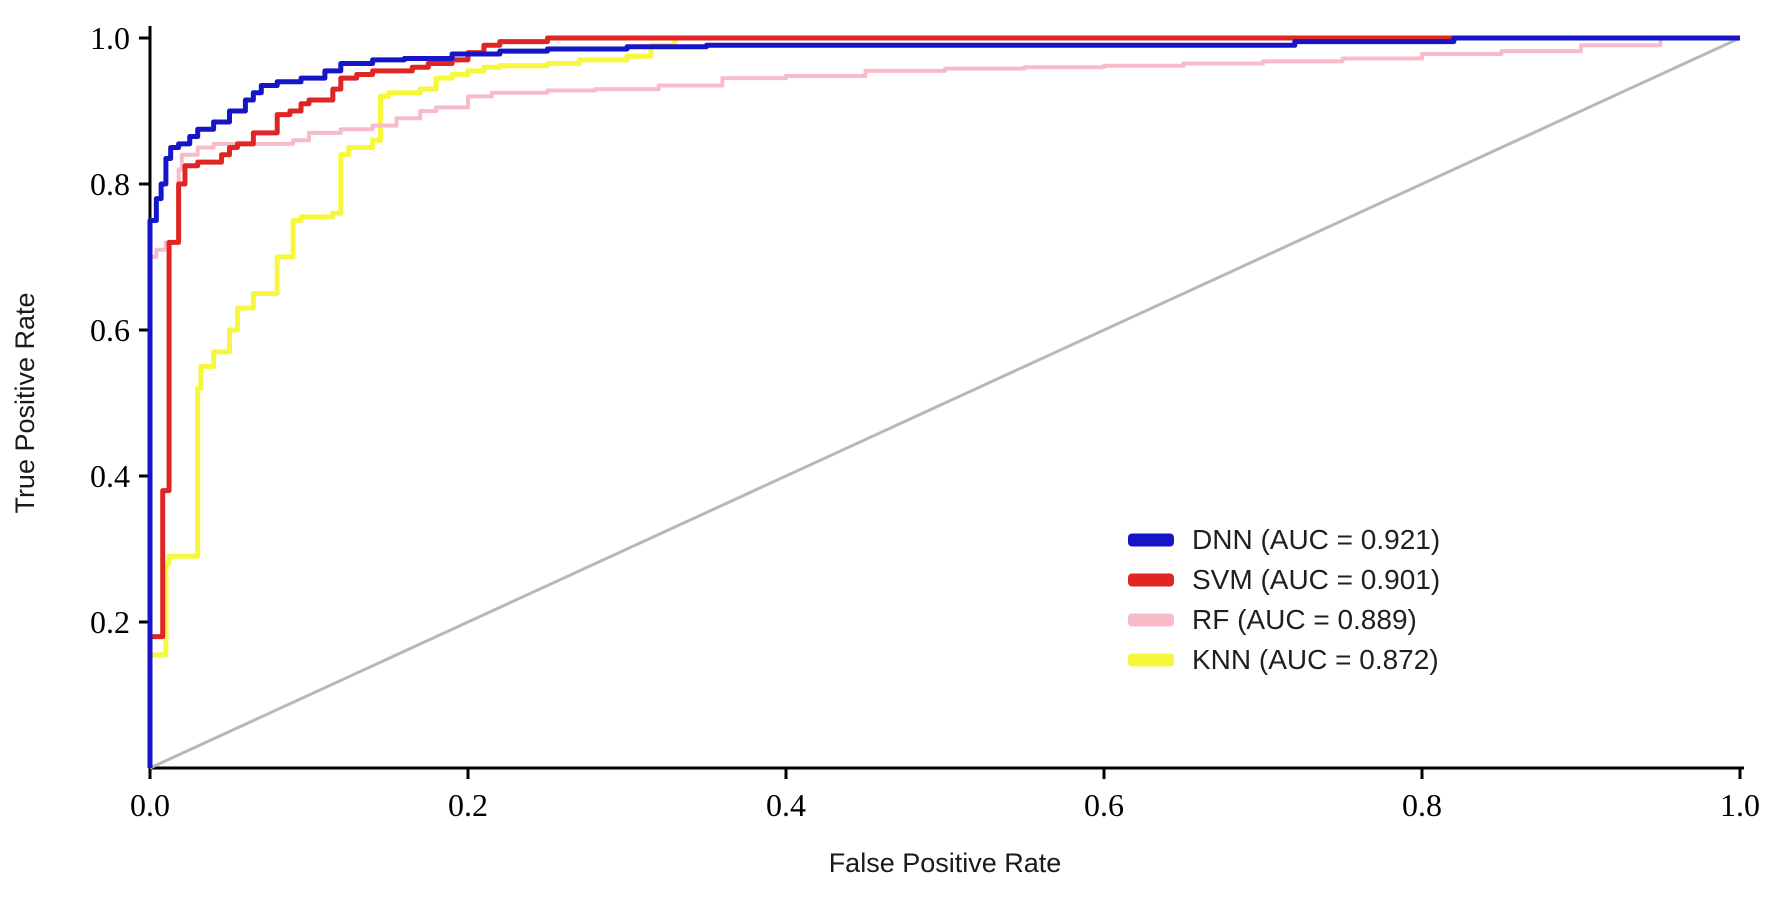  I want to click on legend-label-dnn: DNN (AUC = 0.921), so click(1316, 539).